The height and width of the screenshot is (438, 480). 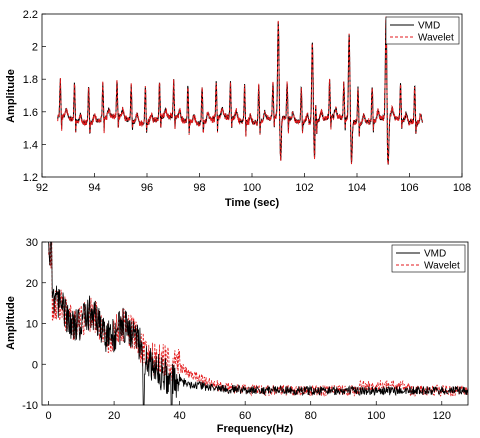 What do you see at coordinates (304, 188) in the screenshot?
I see `top-x-tick-label: 102` at bounding box center [304, 188].